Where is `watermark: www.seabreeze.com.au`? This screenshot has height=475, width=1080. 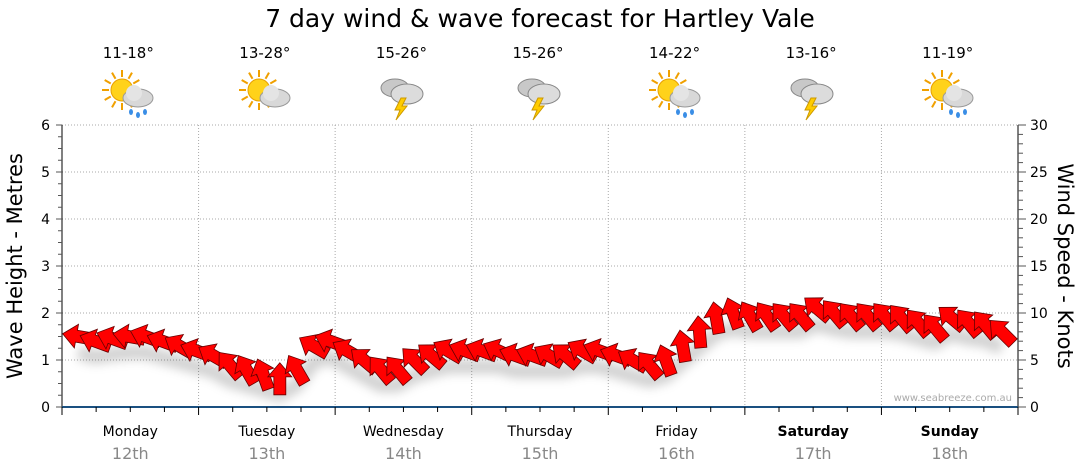 watermark: www.seabreeze.com.au is located at coordinates (953, 398).